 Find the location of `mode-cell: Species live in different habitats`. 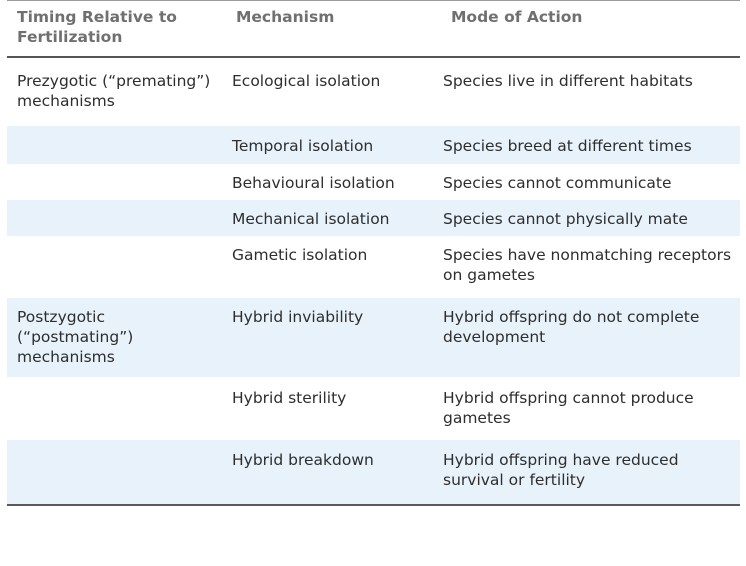

mode-cell: Species live in different habitats is located at coordinates (568, 81).